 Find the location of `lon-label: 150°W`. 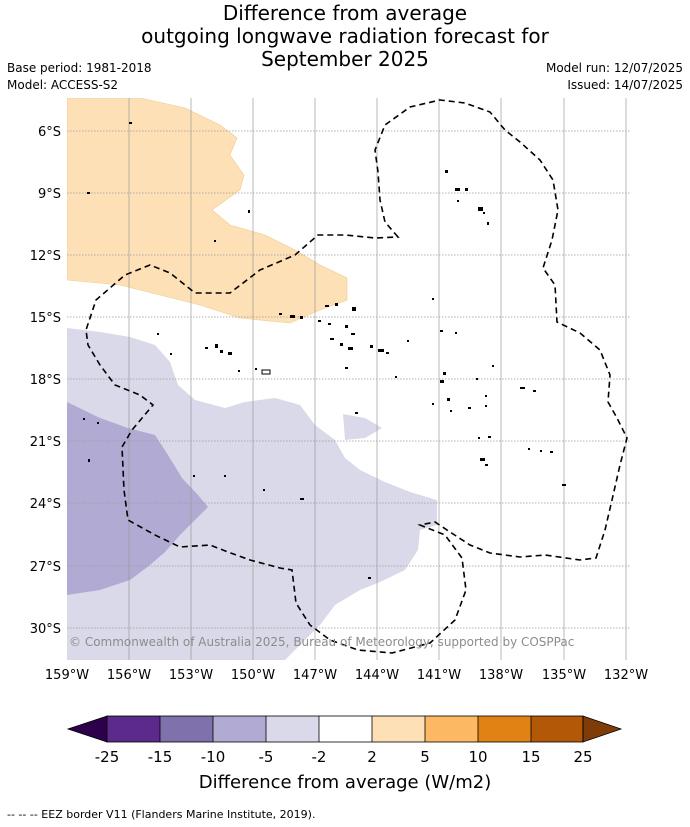

lon-label: 150°W is located at coordinates (253, 675).